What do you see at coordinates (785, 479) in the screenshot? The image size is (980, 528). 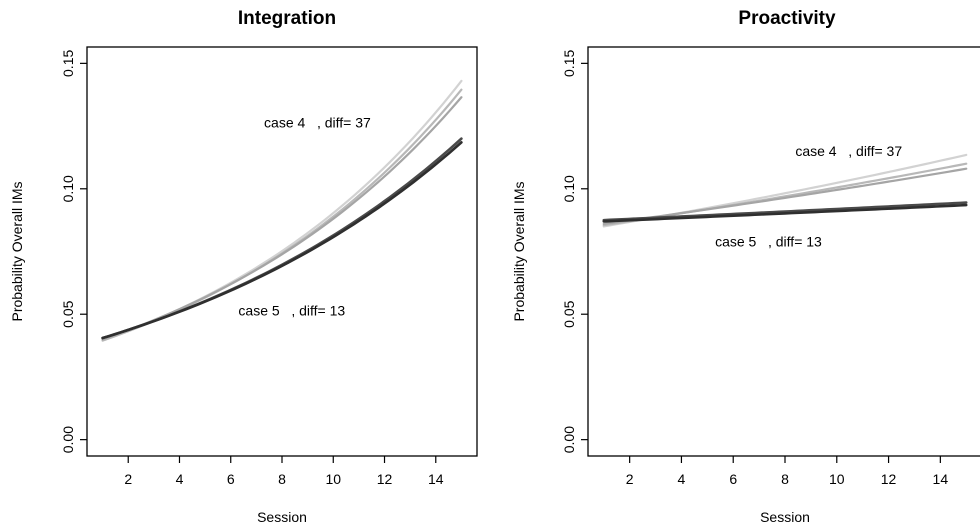 I see `panel-2-x-tick-label: 8` at bounding box center [785, 479].